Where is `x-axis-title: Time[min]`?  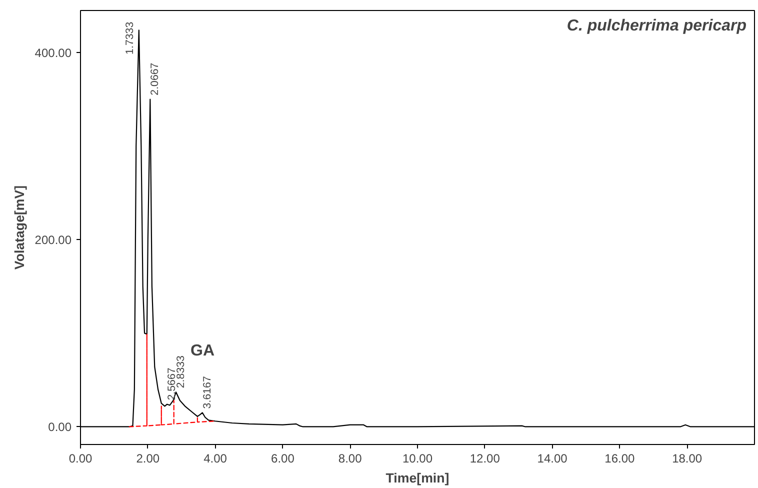 x-axis-title: Time[min] is located at coordinates (418, 478).